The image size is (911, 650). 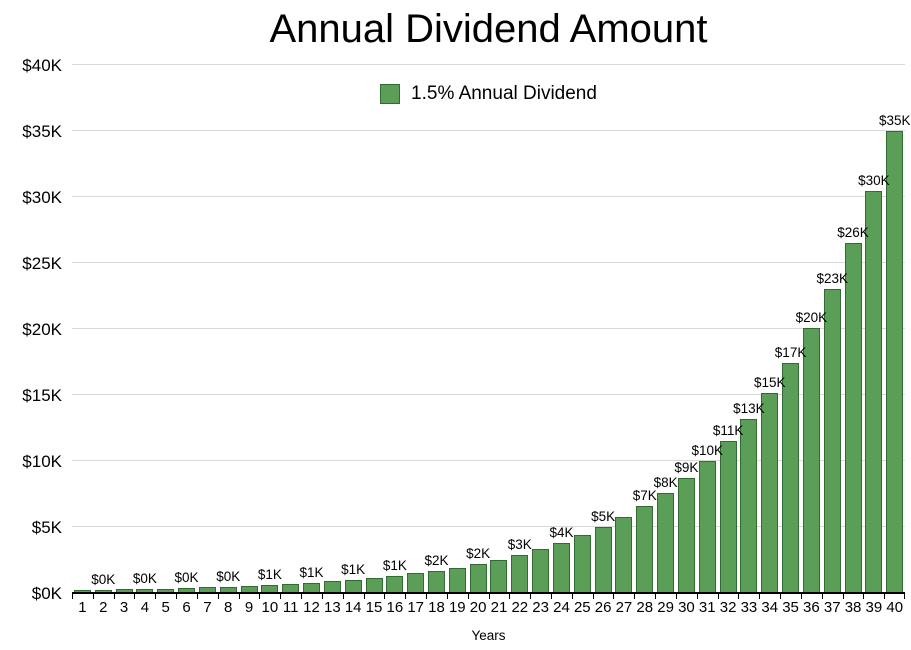 I want to click on bar-slot-year-35: $17K, so click(x=790, y=329).